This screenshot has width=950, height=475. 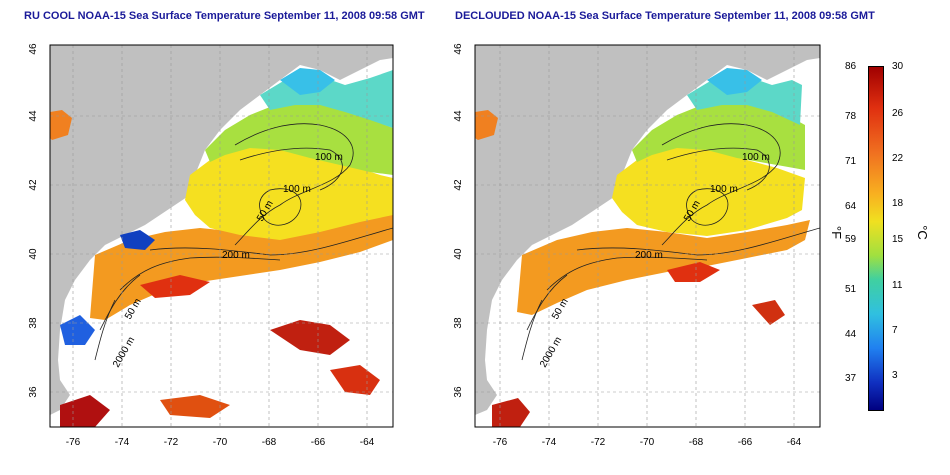 What do you see at coordinates (897, 285) in the screenshot?
I see `celsius-tick: 11` at bounding box center [897, 285].